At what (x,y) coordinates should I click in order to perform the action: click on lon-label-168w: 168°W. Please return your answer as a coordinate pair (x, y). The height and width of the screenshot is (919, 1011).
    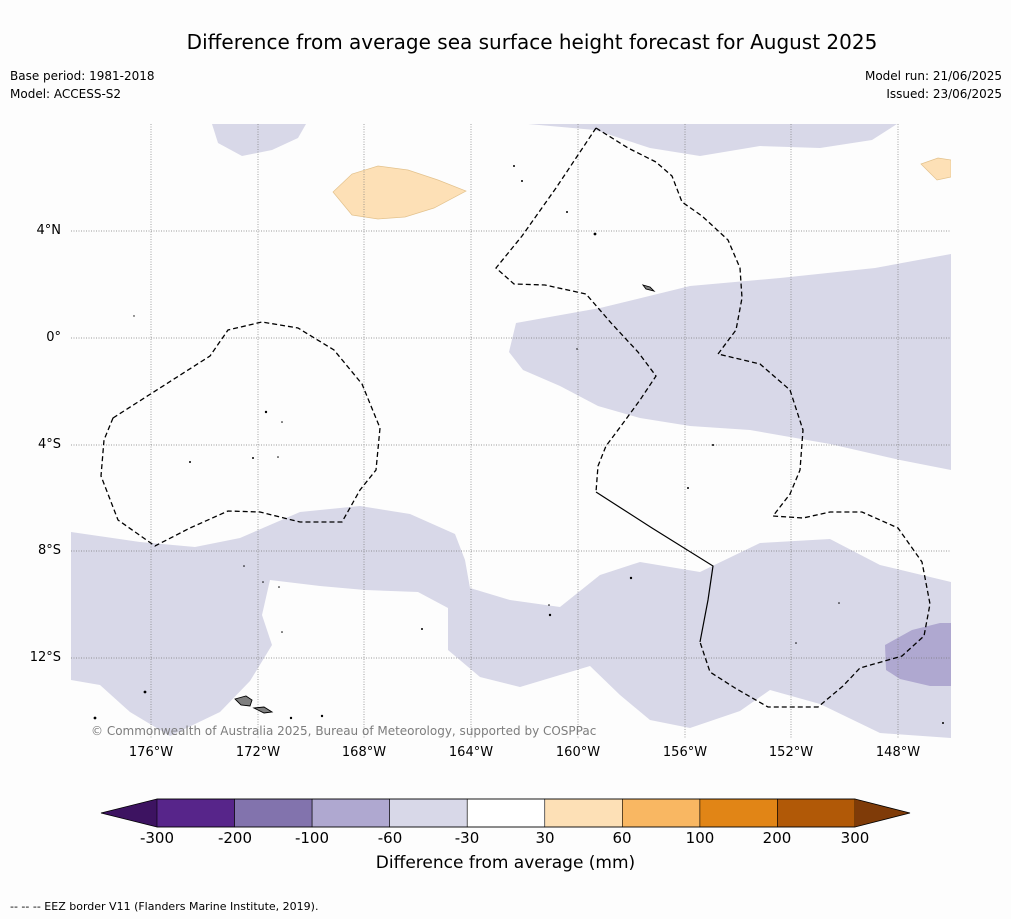
    Looking at the image, I should click on (364, 752).